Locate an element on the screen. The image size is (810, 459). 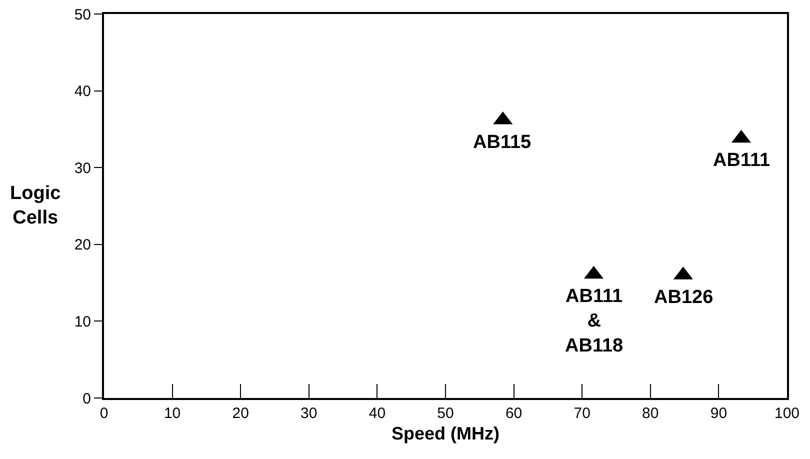
x-tick-label: 10 is located at coordinates (172, 413).